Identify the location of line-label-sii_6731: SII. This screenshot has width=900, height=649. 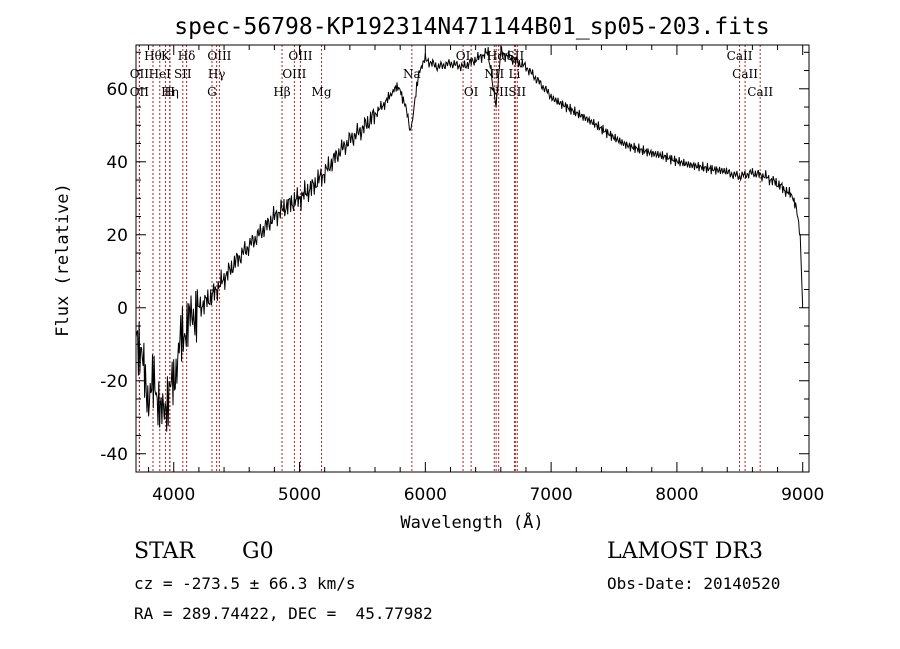
(517, 92).